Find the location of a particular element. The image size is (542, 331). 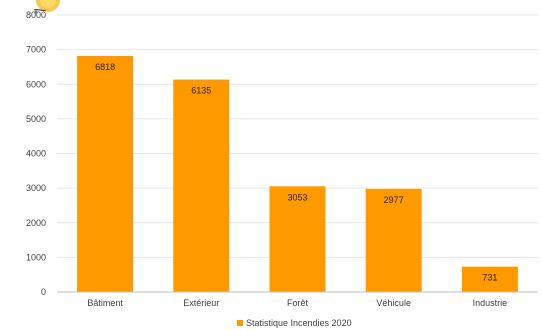

x-axis-ticks: Bâtiment Extérieur Forêt Véhicule Industrie is located at coordinates (297, 303).